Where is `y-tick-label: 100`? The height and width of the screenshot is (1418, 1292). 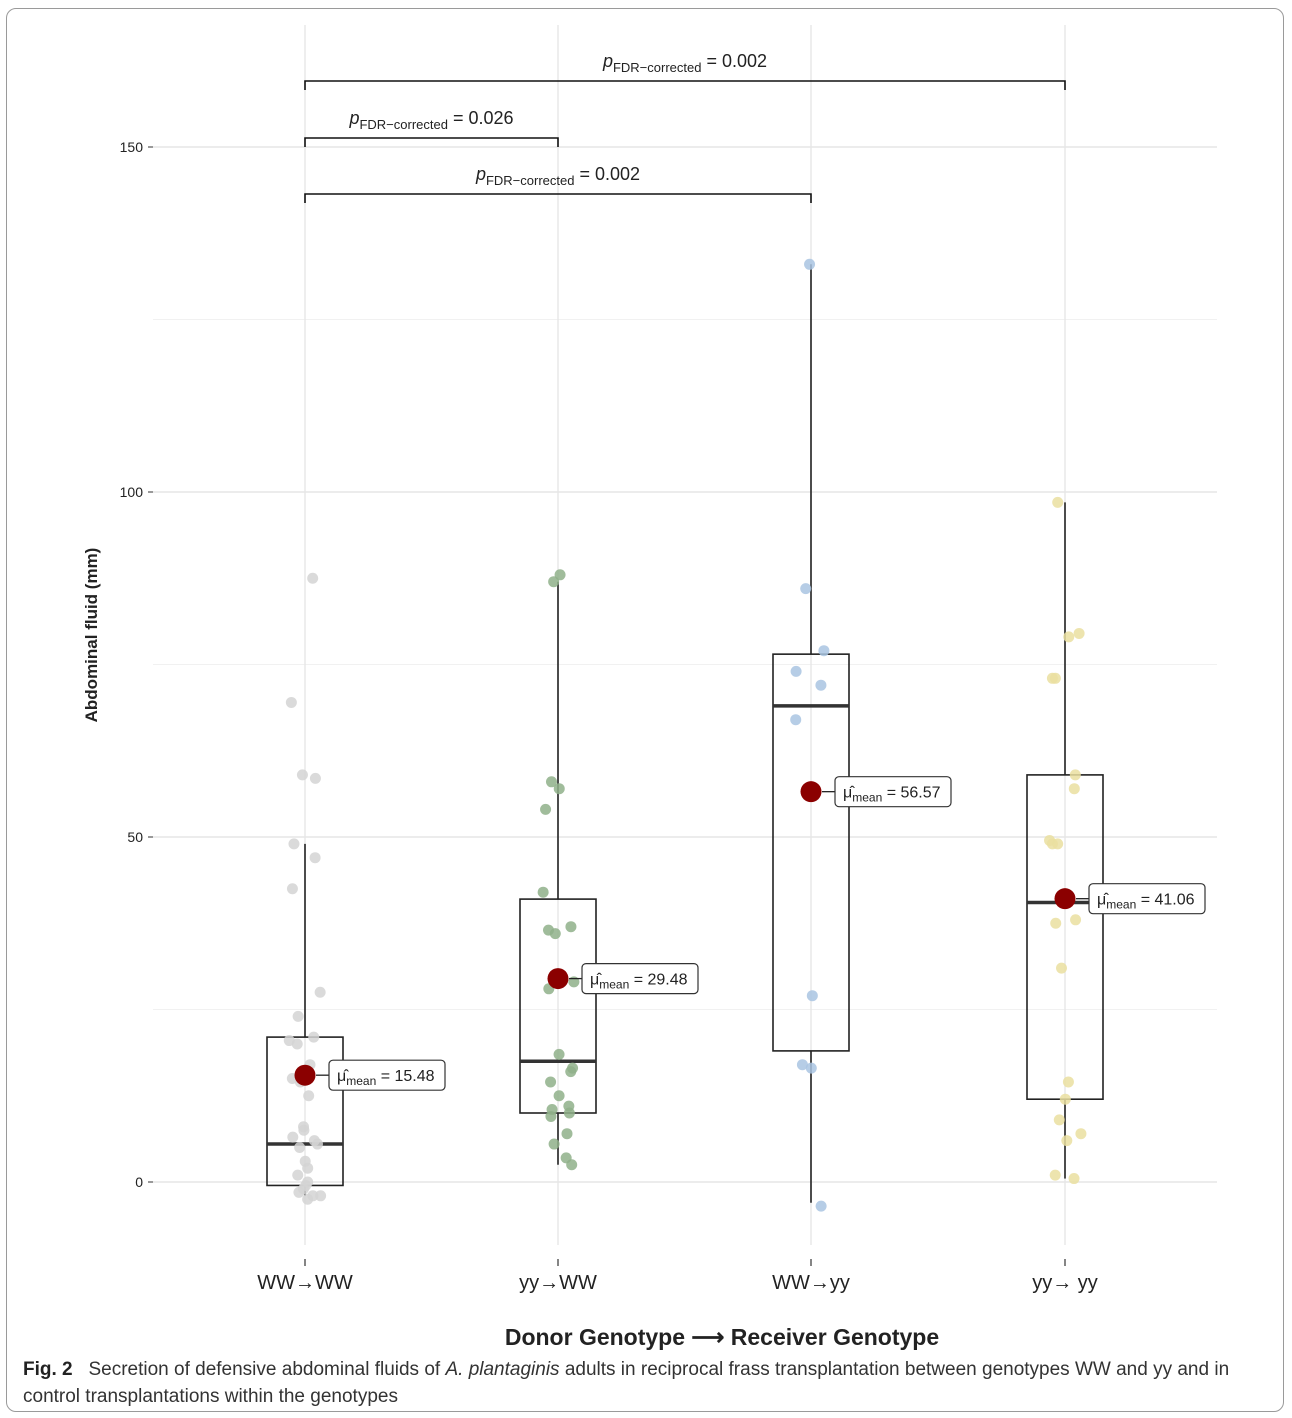 y-tick-label: 100 is located at coordinates (132, 492).